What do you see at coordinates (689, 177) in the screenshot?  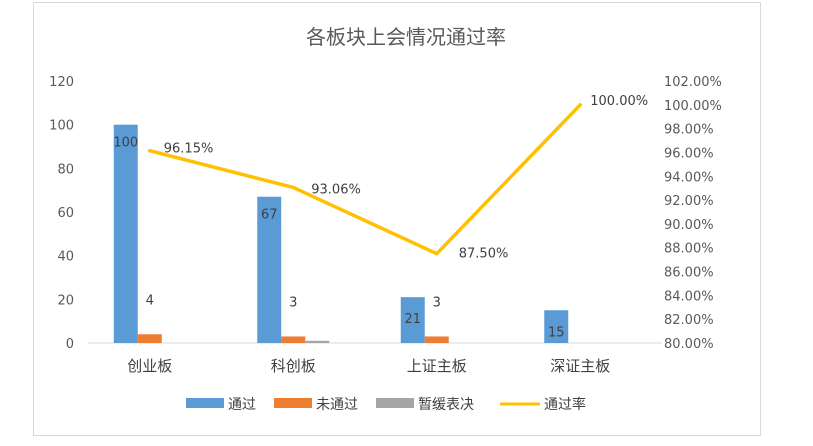 I see `y-right-tick-label: 94.00%` at bounding box center [689, 177].